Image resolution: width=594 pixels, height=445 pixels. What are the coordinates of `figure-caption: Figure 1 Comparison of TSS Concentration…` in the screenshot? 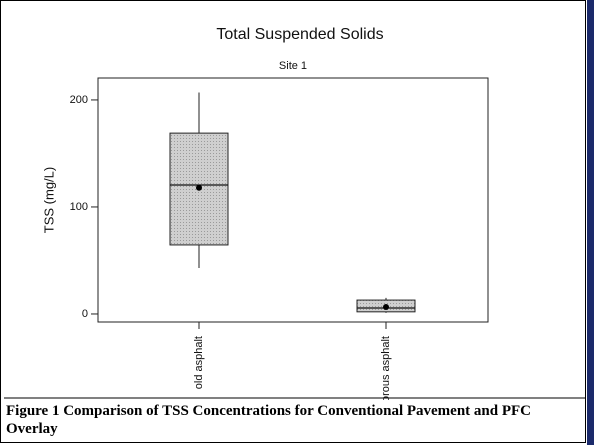 It's located at (269, 420).